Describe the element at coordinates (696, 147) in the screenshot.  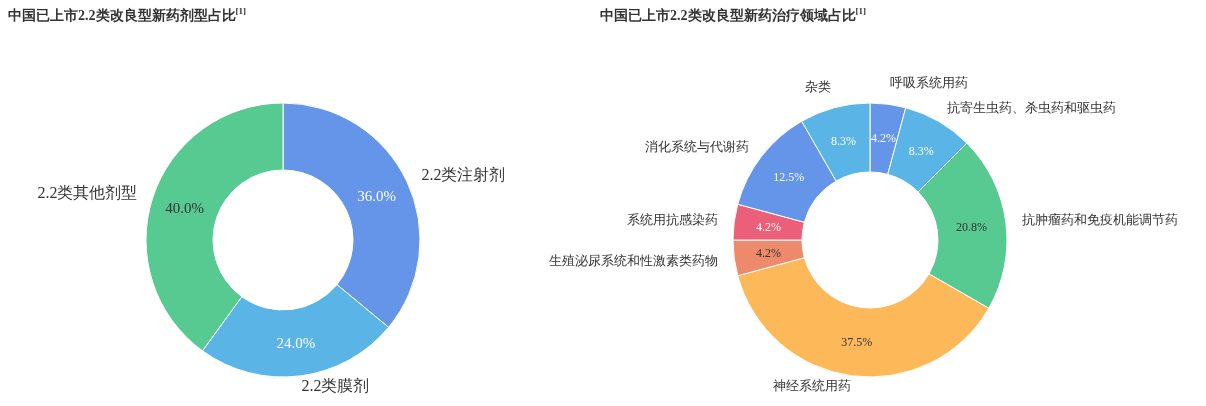
I see `slice-label: 消化系统与代谢药` at that location.